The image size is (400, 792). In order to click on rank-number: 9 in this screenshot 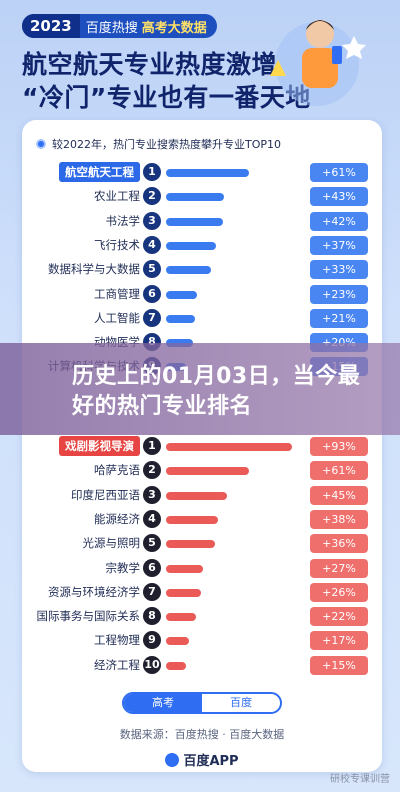, I will do `click(152, 640)`.